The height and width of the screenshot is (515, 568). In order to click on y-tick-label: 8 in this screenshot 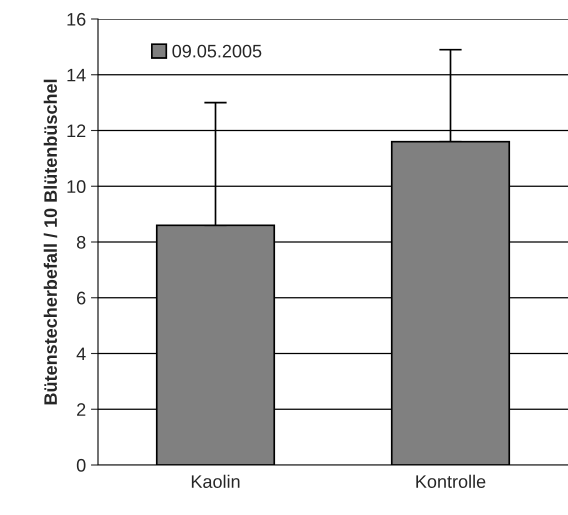, I will do `click(81, 242)`.